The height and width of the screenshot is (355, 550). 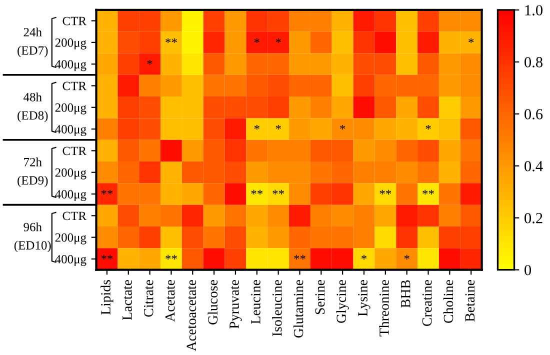 I want to click on x-tick-label: Lactate, so click(x=127, y=300).